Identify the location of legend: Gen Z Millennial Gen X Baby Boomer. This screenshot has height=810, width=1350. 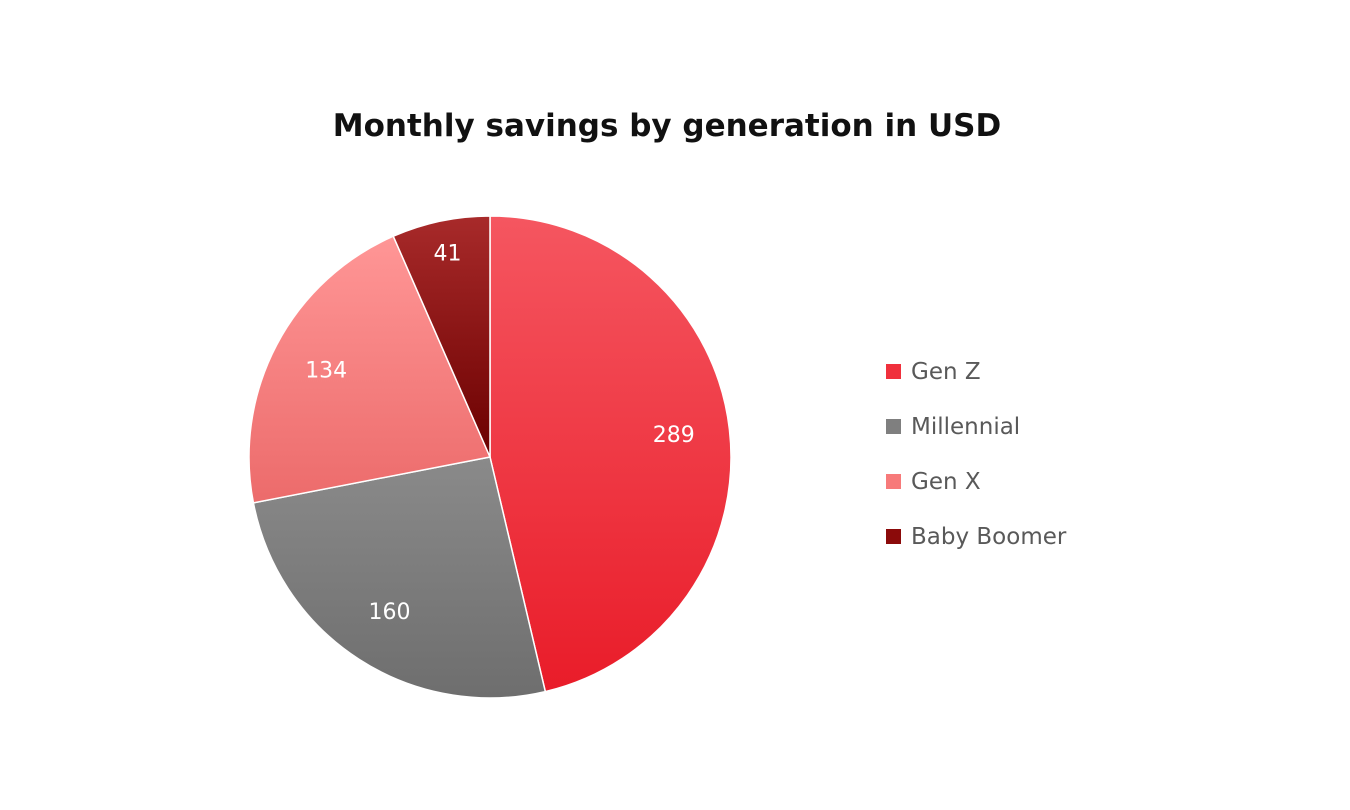
(976, 454).